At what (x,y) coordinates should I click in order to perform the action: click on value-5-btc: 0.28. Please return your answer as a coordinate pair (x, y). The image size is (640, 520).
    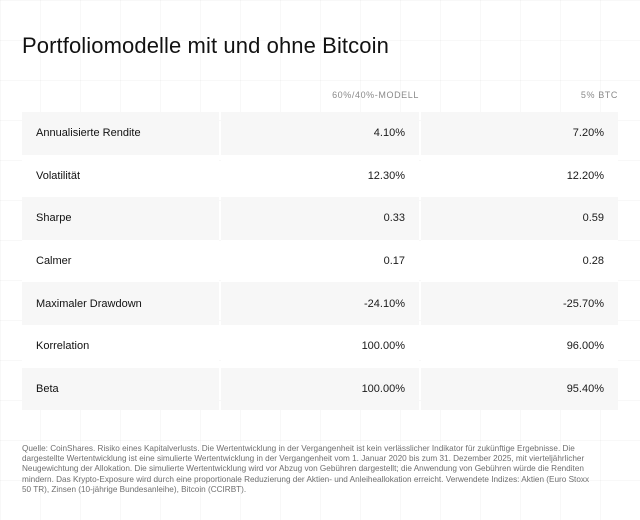
    Looking at the image, I should click on (519, 261).